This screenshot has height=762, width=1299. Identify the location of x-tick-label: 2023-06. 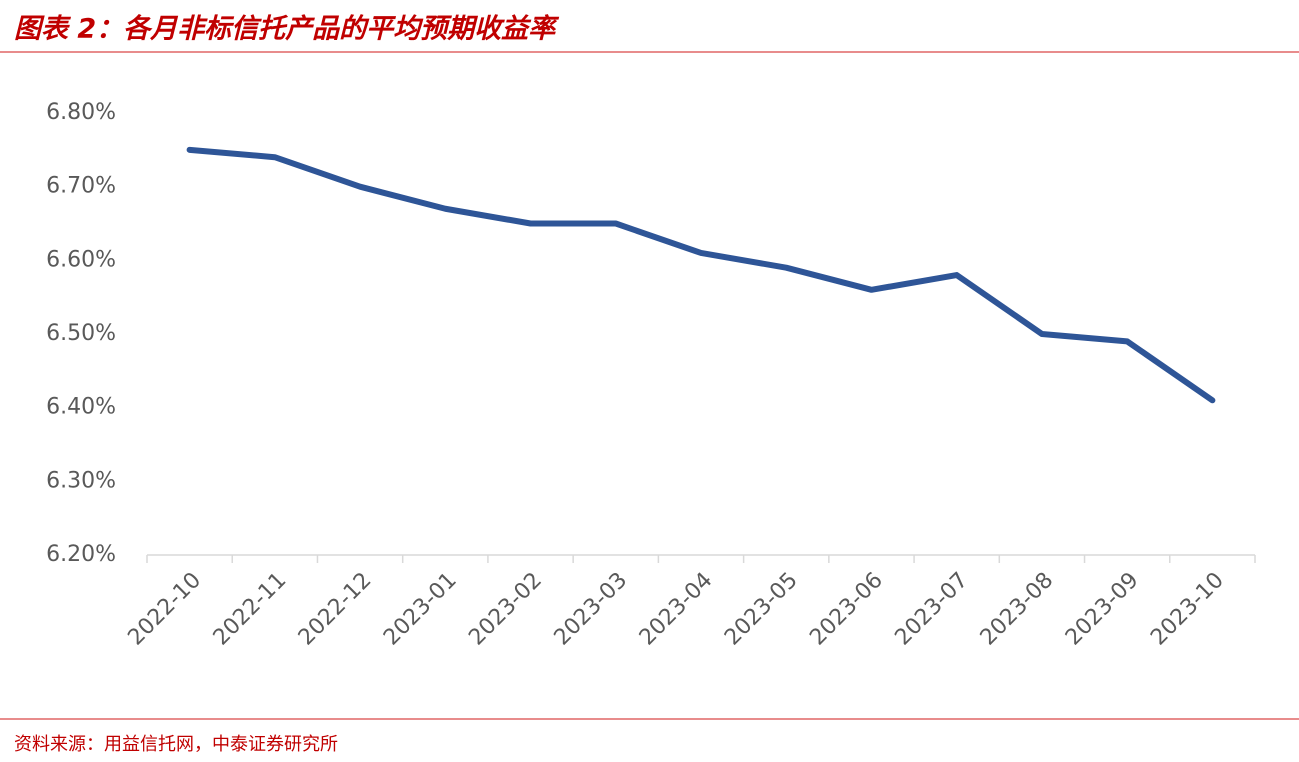
(846, 609).